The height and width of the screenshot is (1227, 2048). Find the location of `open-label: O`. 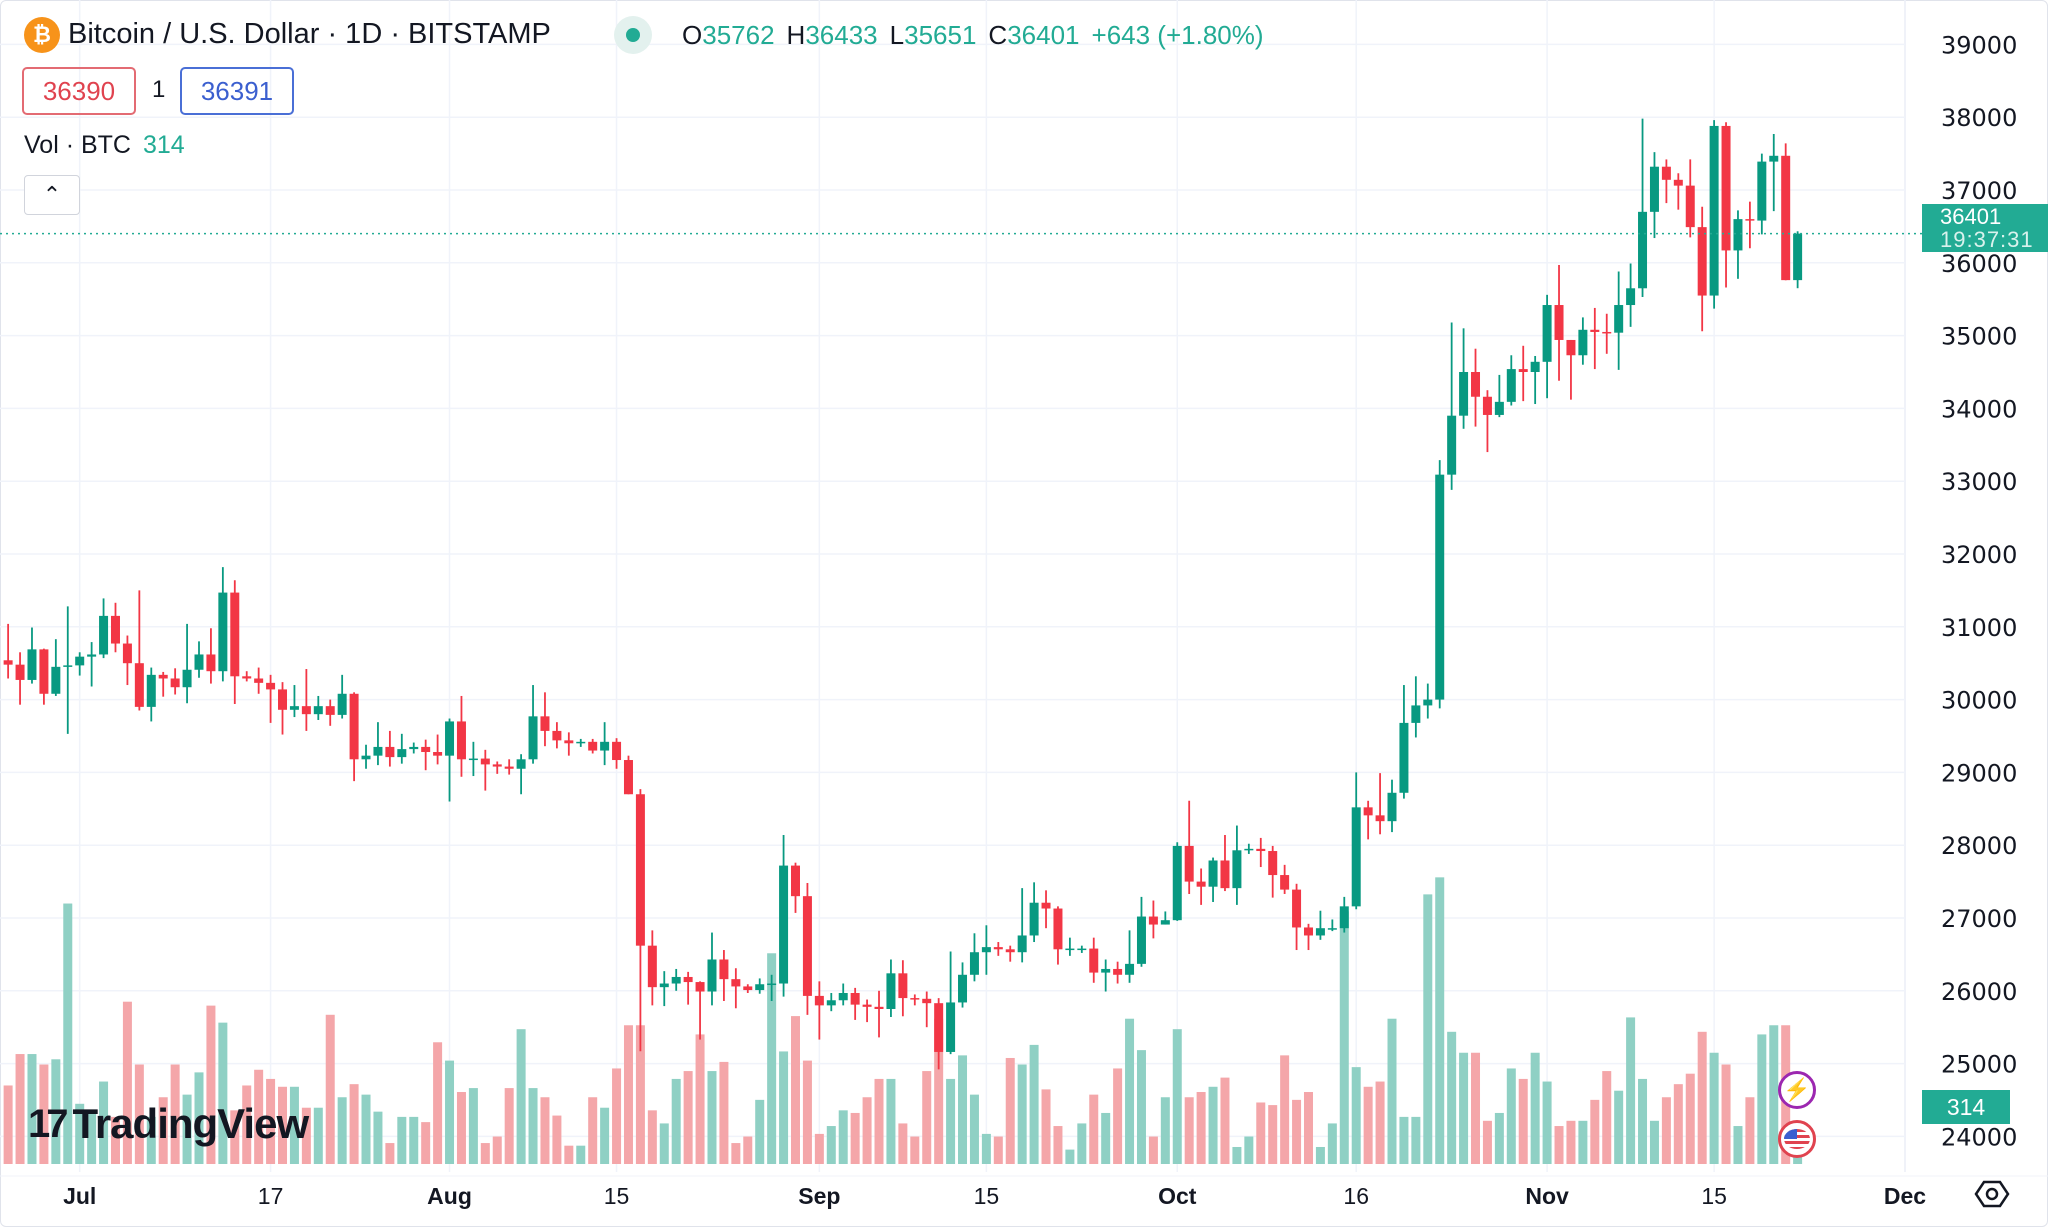

open-label: O is located at coordinates (692, 35).